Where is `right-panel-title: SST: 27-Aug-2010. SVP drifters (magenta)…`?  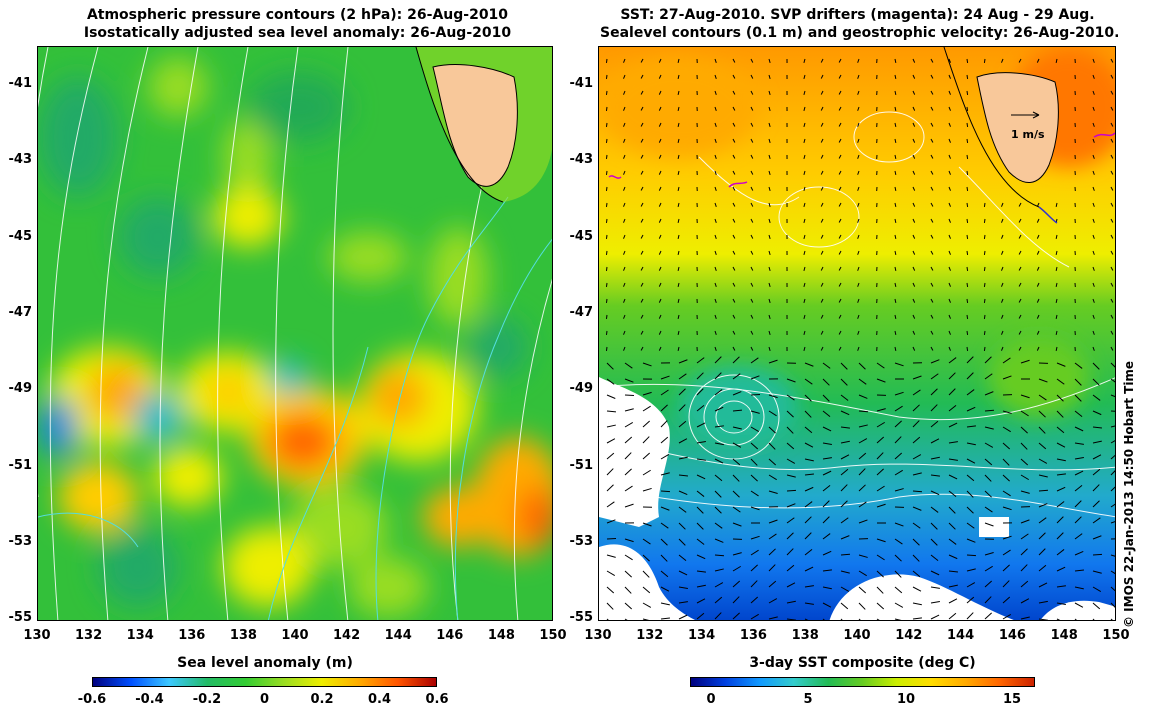 right-panel-title: SST: 27-Aug-2010. SVP drifters (magenta)… is located at coordinates (860, 24).